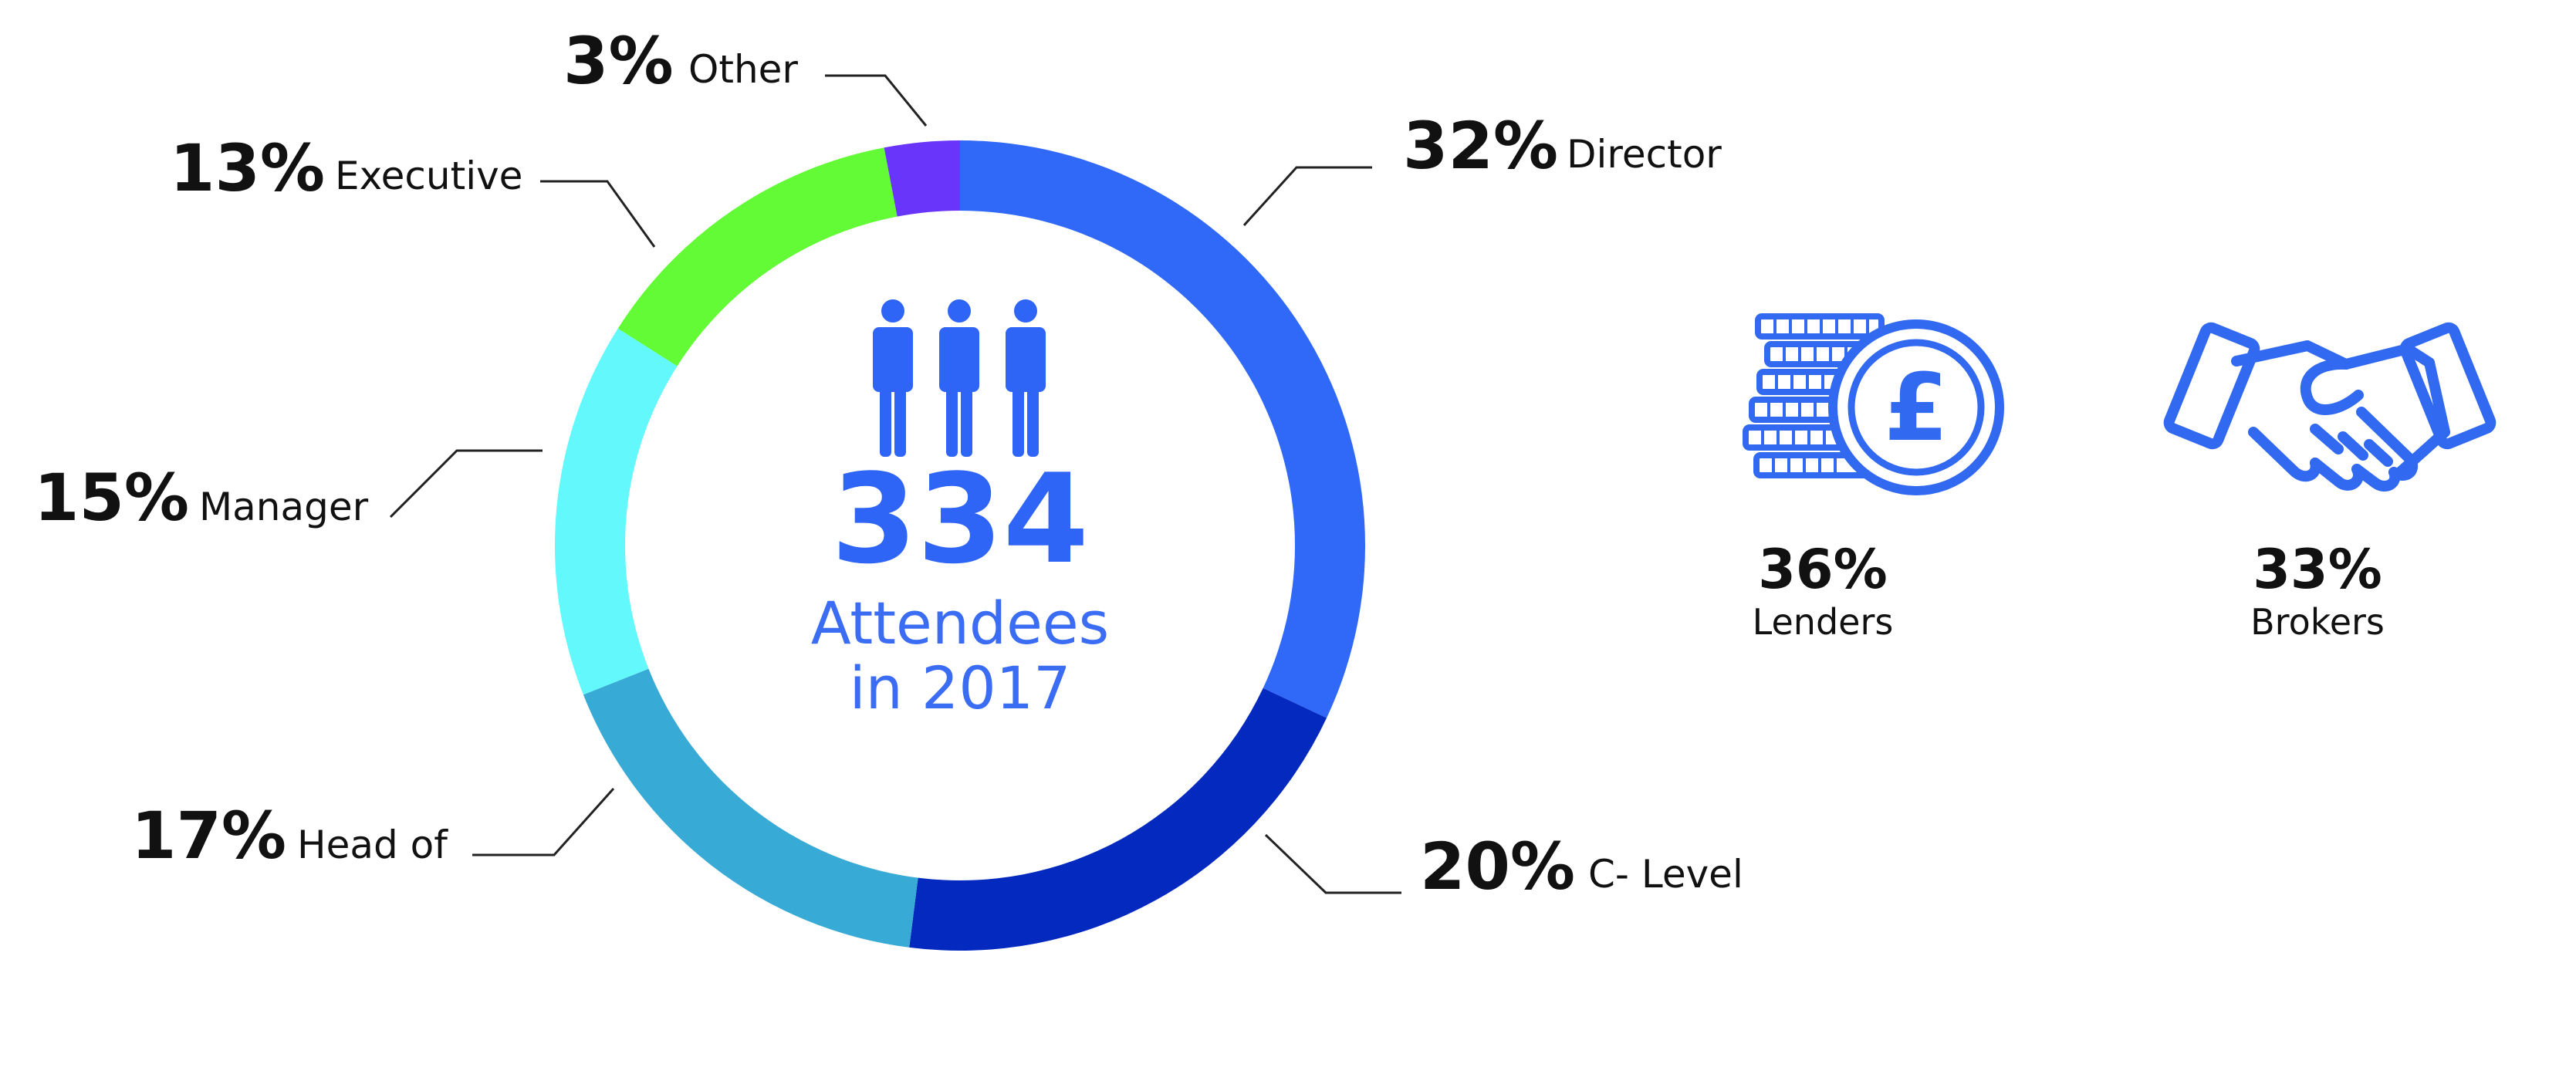 The width and height of the screenshot is (2576, 1071). Describe the element at coordinates (743, 69) in the screenshot. I see `slice-label-other: Other` at that location.